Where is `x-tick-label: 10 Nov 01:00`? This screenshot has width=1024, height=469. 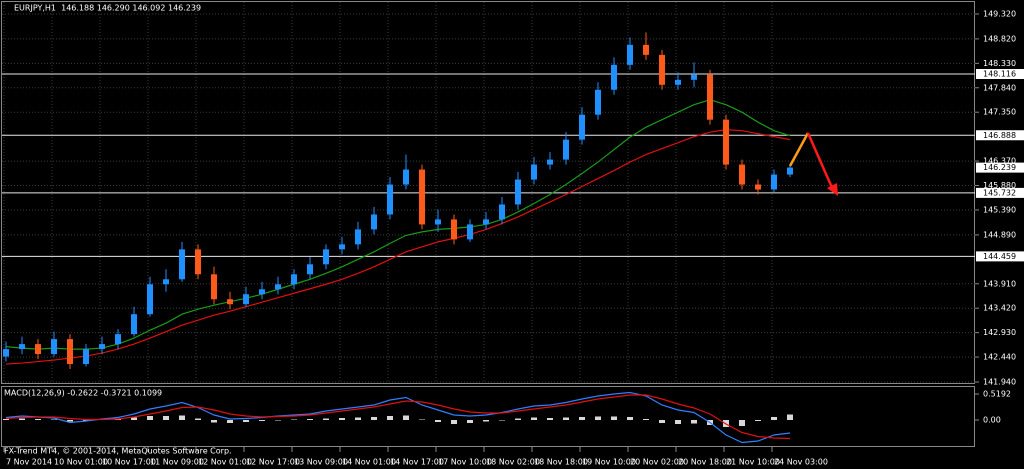 x-tick-label: 10 Nov 01:00 is located at coordinates (81, 462).